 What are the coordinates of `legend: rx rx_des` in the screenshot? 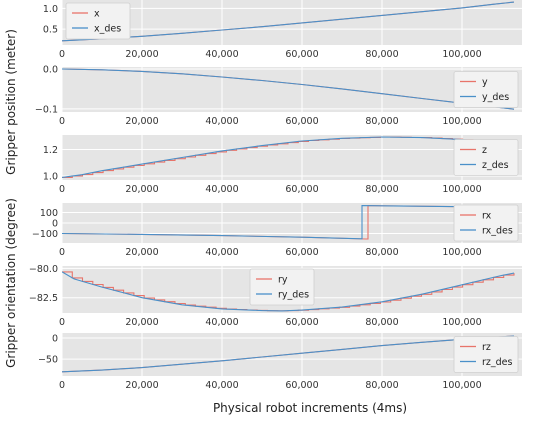 It's located at (486, 223).